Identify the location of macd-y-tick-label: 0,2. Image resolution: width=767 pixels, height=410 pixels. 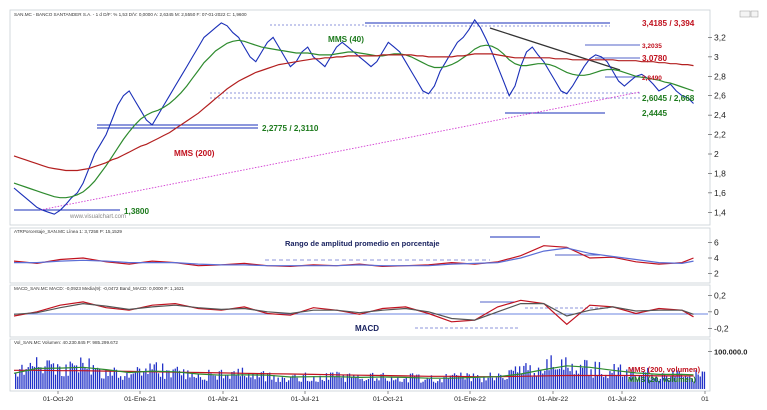
(720, 295).